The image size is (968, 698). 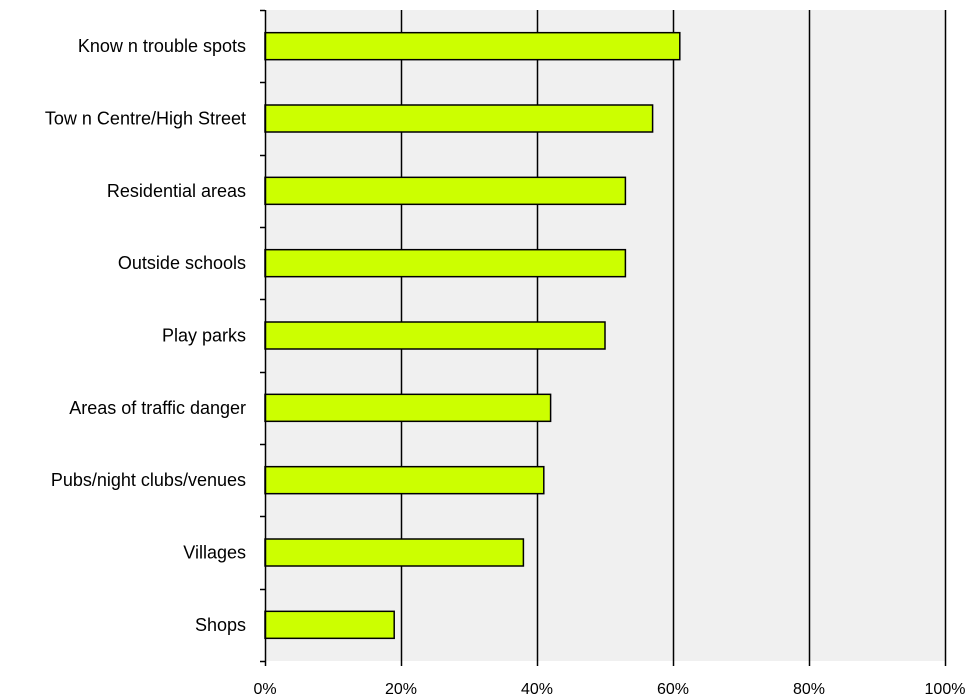 I want to click on category-label-7: Villages, so click(x=214, y=553).